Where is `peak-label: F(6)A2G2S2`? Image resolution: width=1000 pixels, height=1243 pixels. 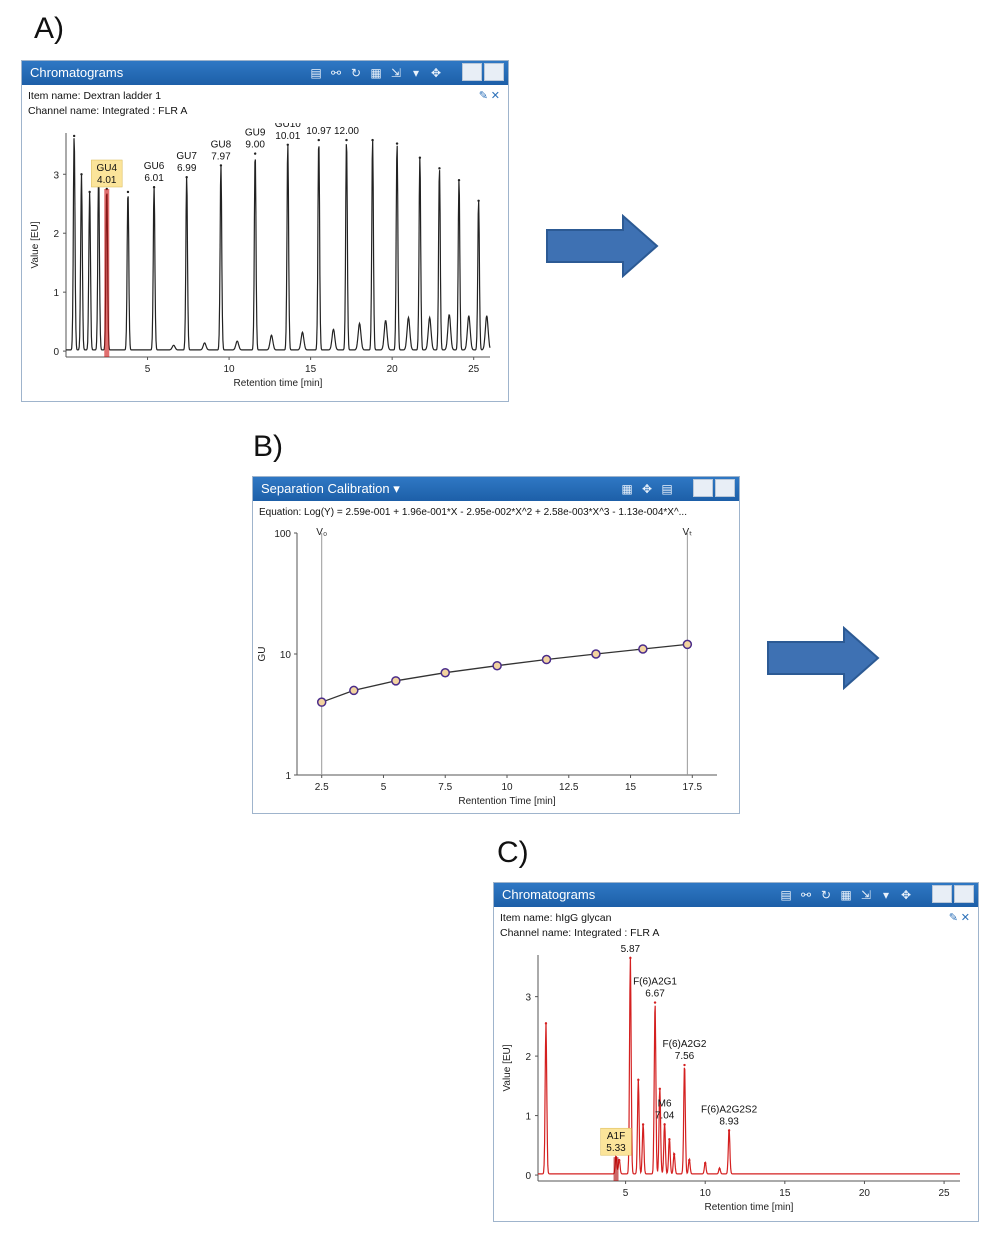 peak-label: F(6)A2G2S2 is located at coordinates (729, 1109).